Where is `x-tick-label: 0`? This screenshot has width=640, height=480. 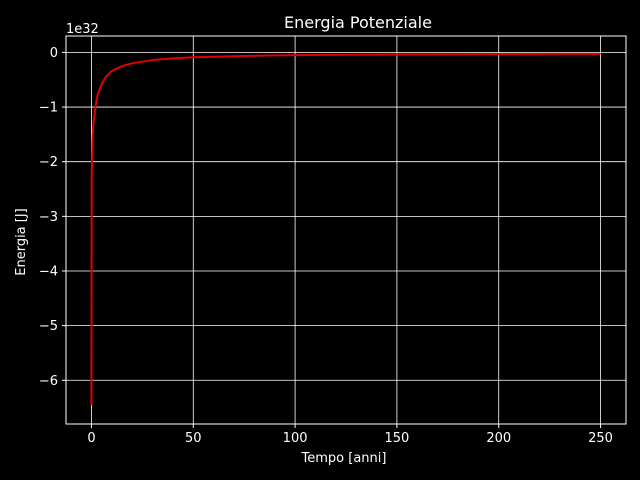 x-tick-label: 0 is located at coordinates (91, 438).